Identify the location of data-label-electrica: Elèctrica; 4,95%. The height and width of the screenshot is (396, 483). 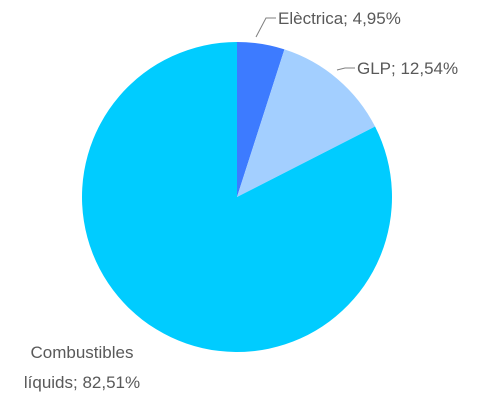
(339, 18).